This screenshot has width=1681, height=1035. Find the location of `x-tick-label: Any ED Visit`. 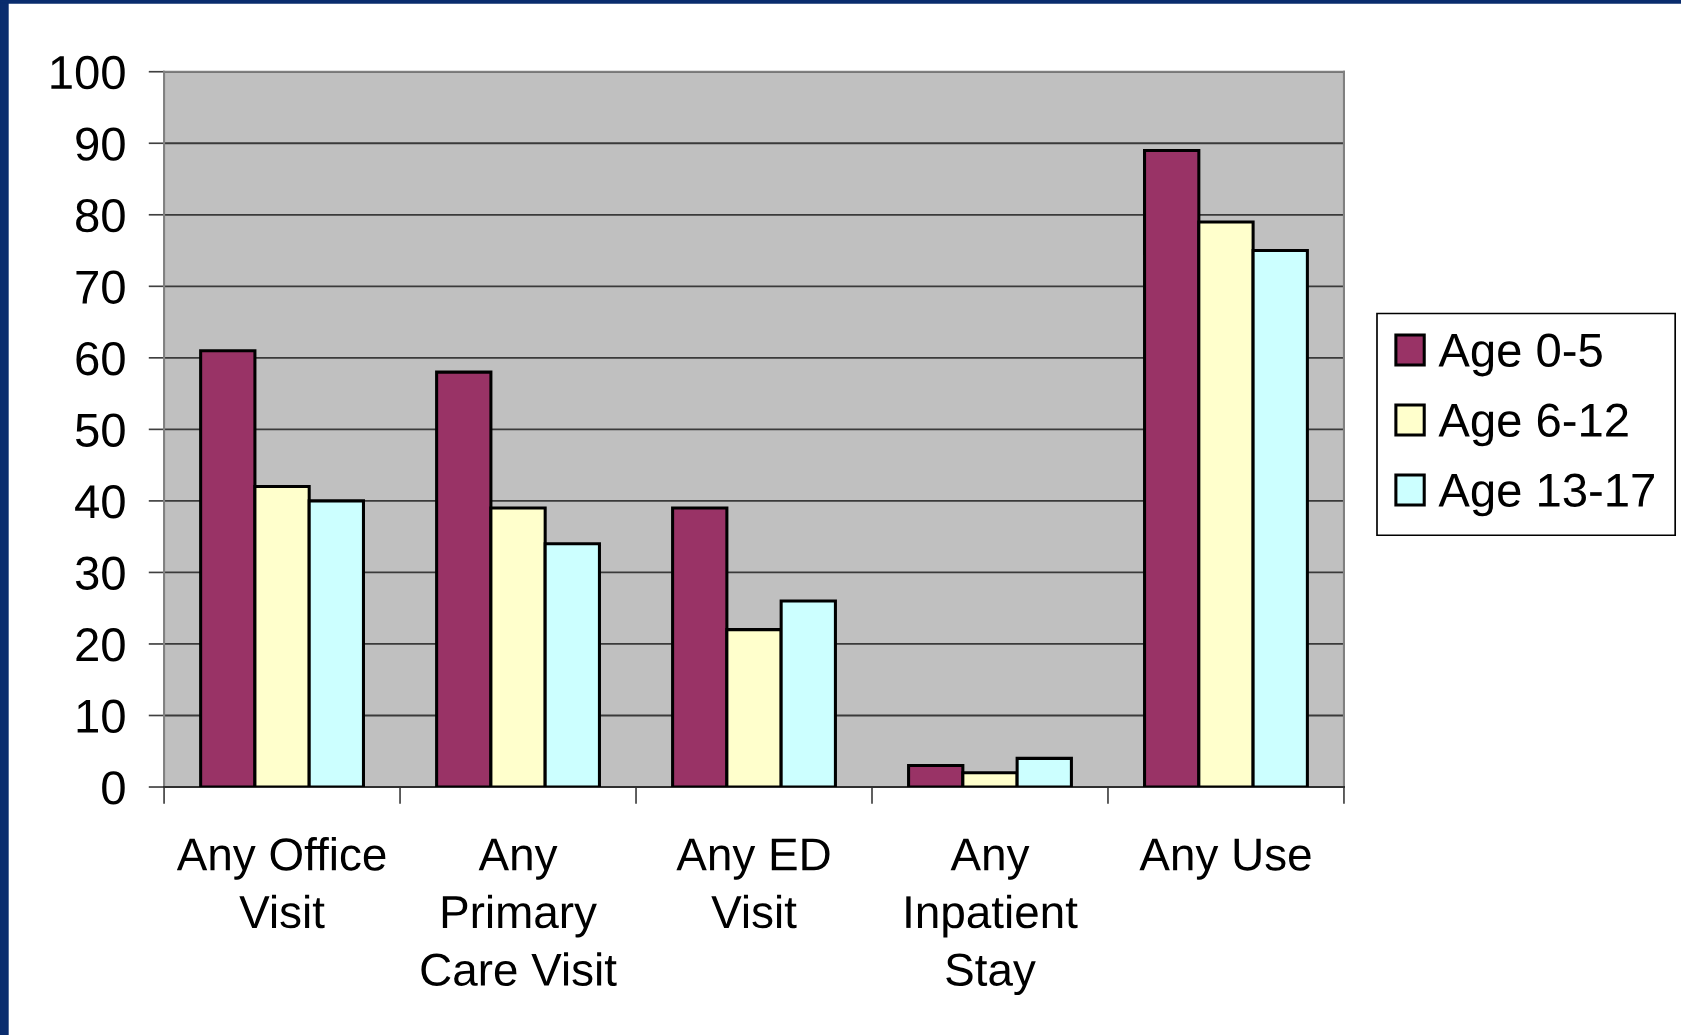

x-tick-label: Any ED Visit is located at coordinates (753, 883).